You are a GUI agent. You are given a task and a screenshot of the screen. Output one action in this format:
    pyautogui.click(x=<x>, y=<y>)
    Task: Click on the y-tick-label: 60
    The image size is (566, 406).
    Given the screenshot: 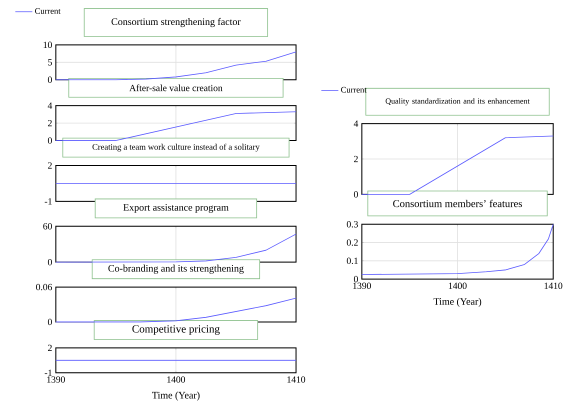 What is the action you would take?
    pyautogui.click(x=47, y=226)
    